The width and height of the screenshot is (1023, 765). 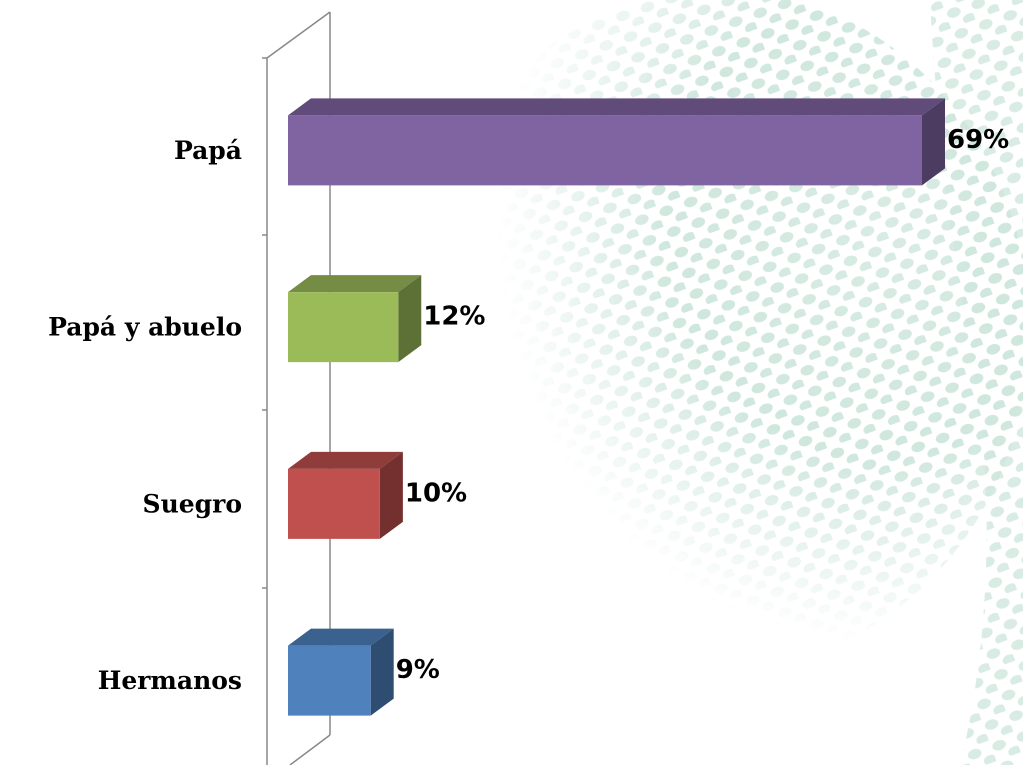 I want to click on value-label: 9%, so click(x=418, y=670).